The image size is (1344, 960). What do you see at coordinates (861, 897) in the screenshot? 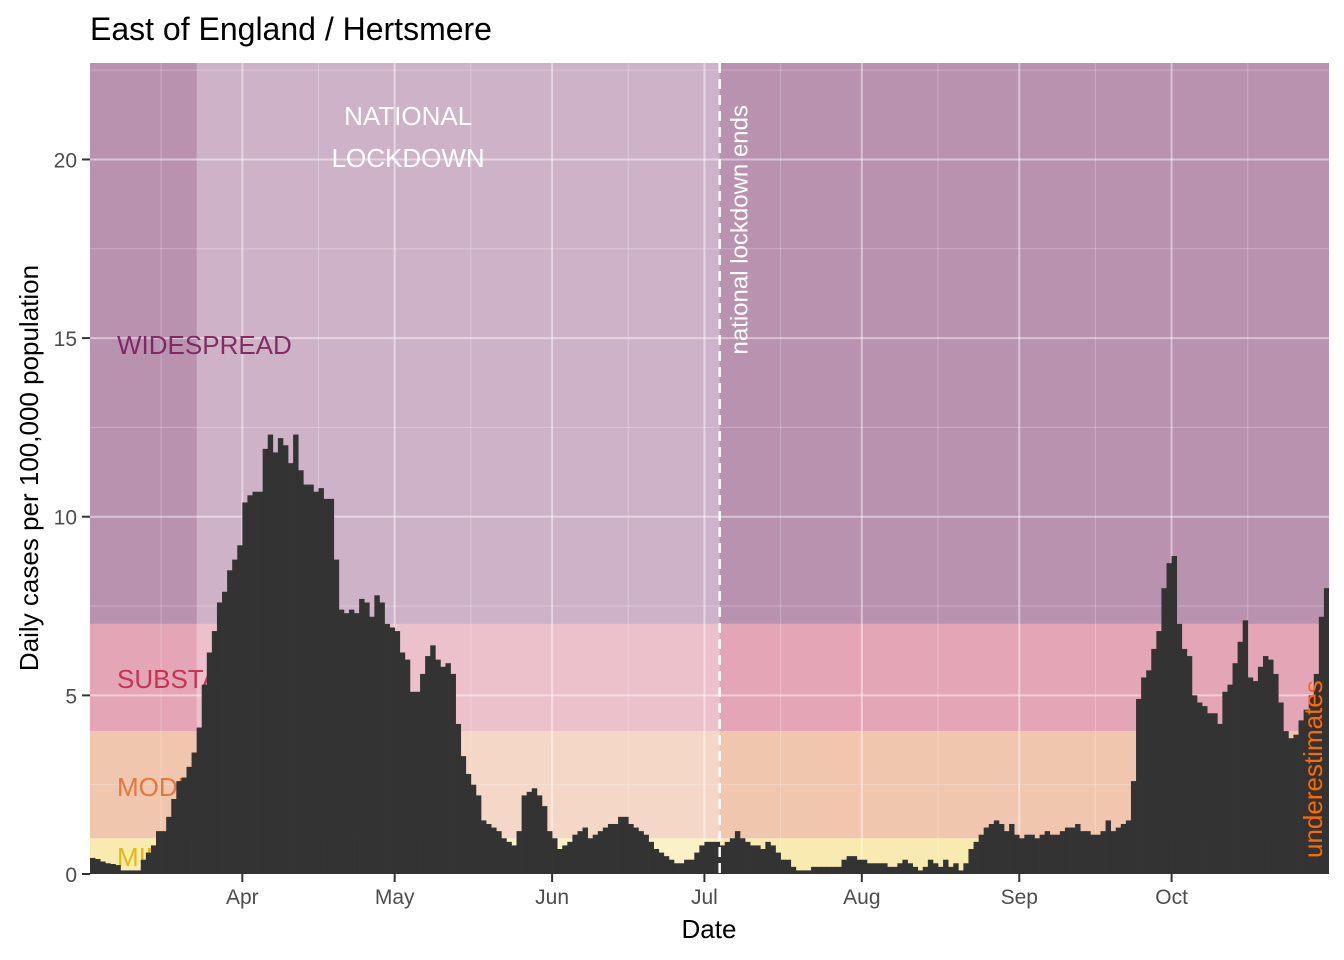
I see `x-tick-label: Aug` at bounding box center [861, 897].